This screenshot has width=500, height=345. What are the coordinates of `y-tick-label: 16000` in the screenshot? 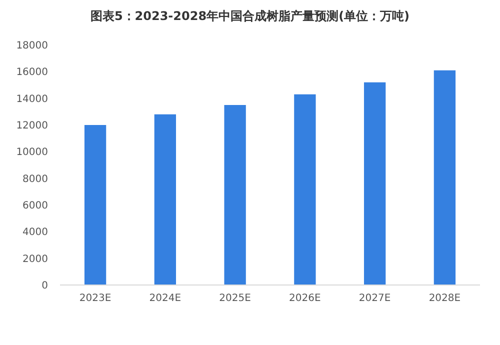 It's located at (32, 72).